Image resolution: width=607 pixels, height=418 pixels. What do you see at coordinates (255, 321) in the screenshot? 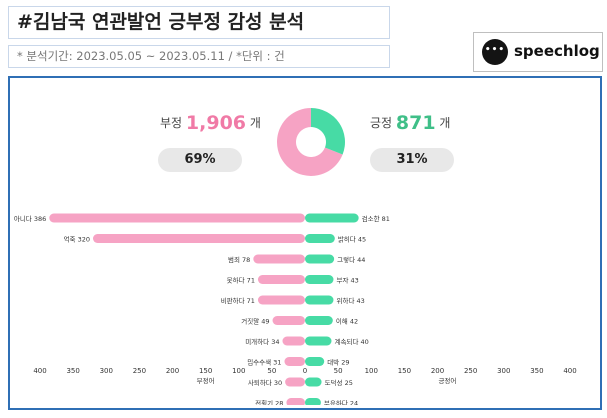
I see `negative-bar-label: 거짓말 49` at bounding box center [255, 321].